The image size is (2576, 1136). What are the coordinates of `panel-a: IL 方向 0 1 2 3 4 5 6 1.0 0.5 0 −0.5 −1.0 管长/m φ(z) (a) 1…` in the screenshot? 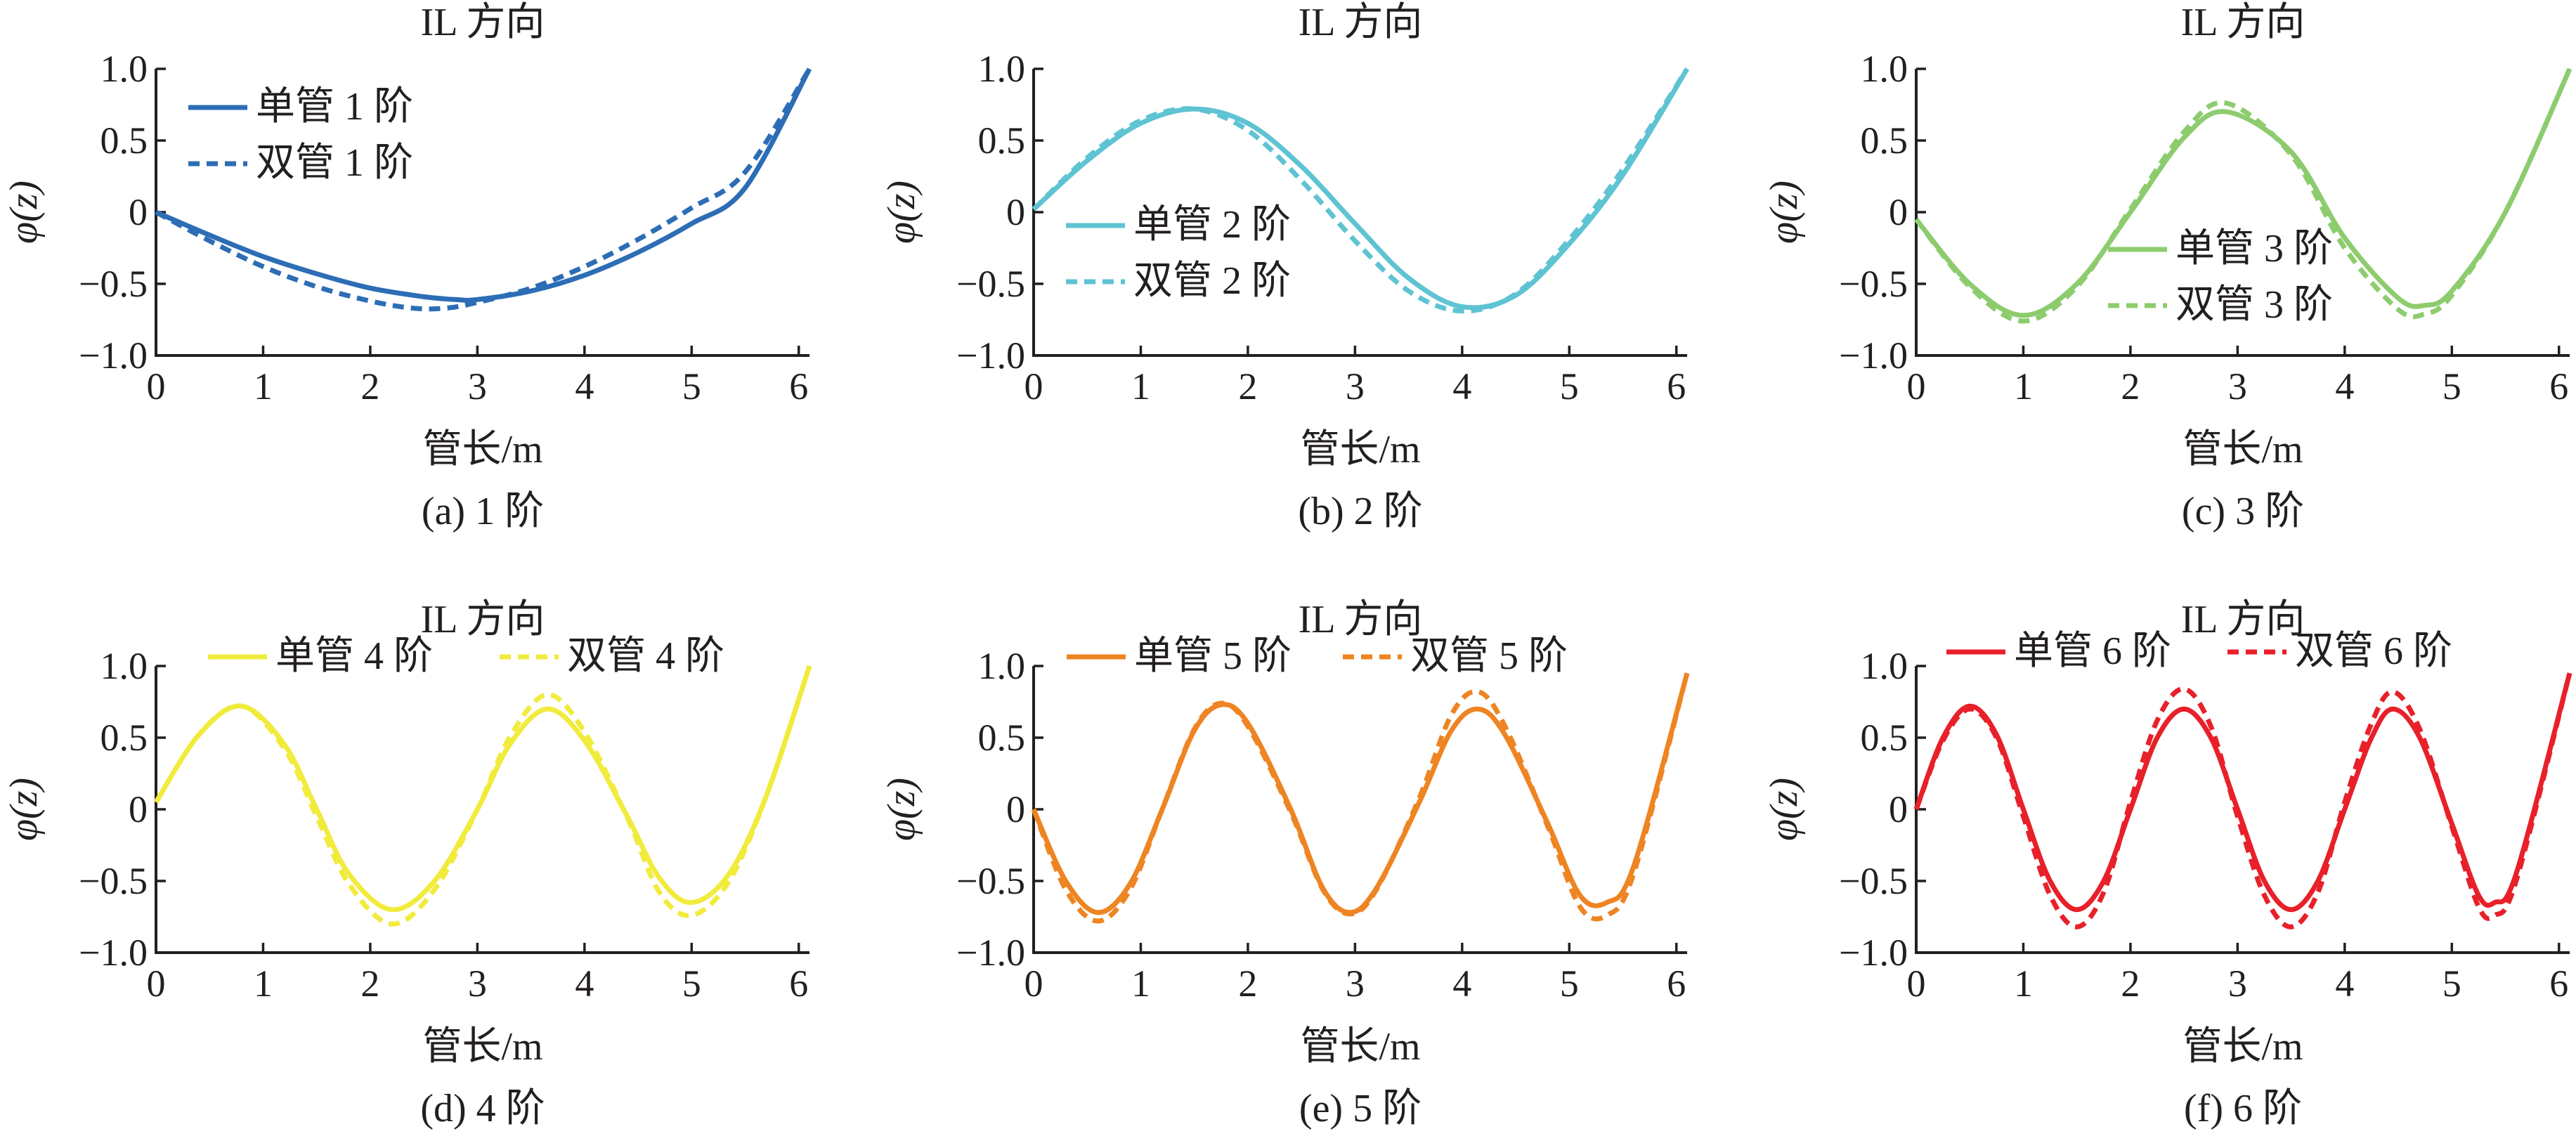 It's located at (407, 267).